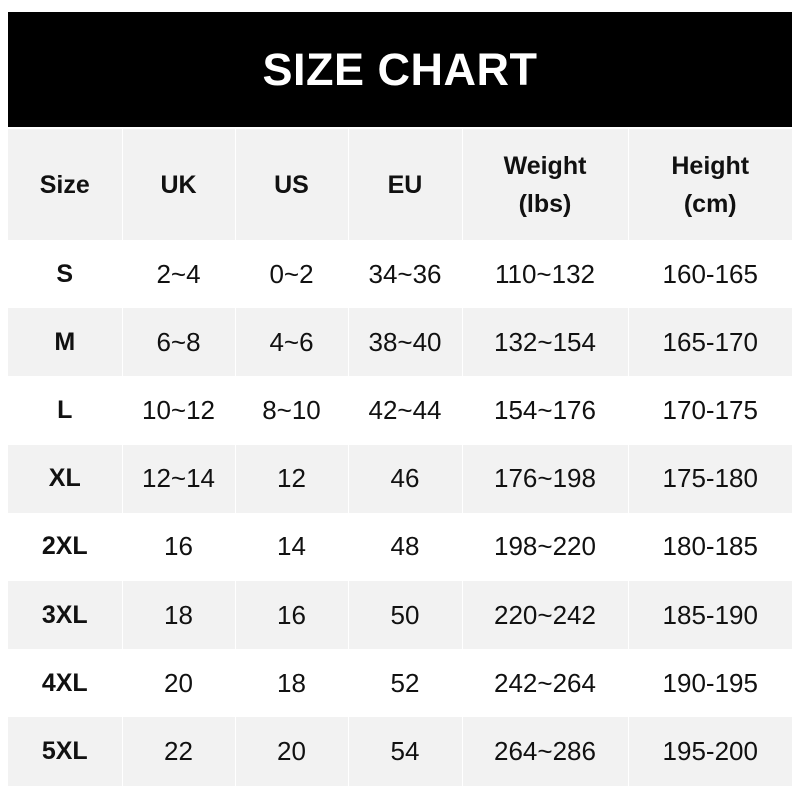 This screenshot has height=800, width=800. Describe the element at coordinates (404, 751) in the screenshot. I see `cell-eu: 54` at that location.